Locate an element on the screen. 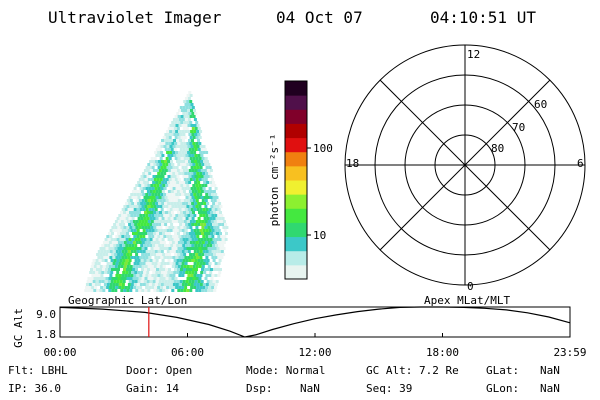  mlt-label-6: 6 is located at coordinates (580, 163).